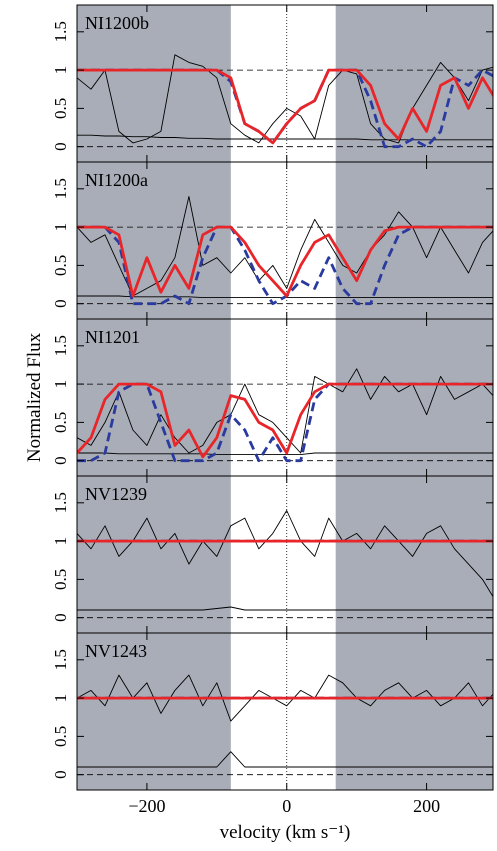  I want to click on y-axis-label: Normalized Flux, so click(34, 397).